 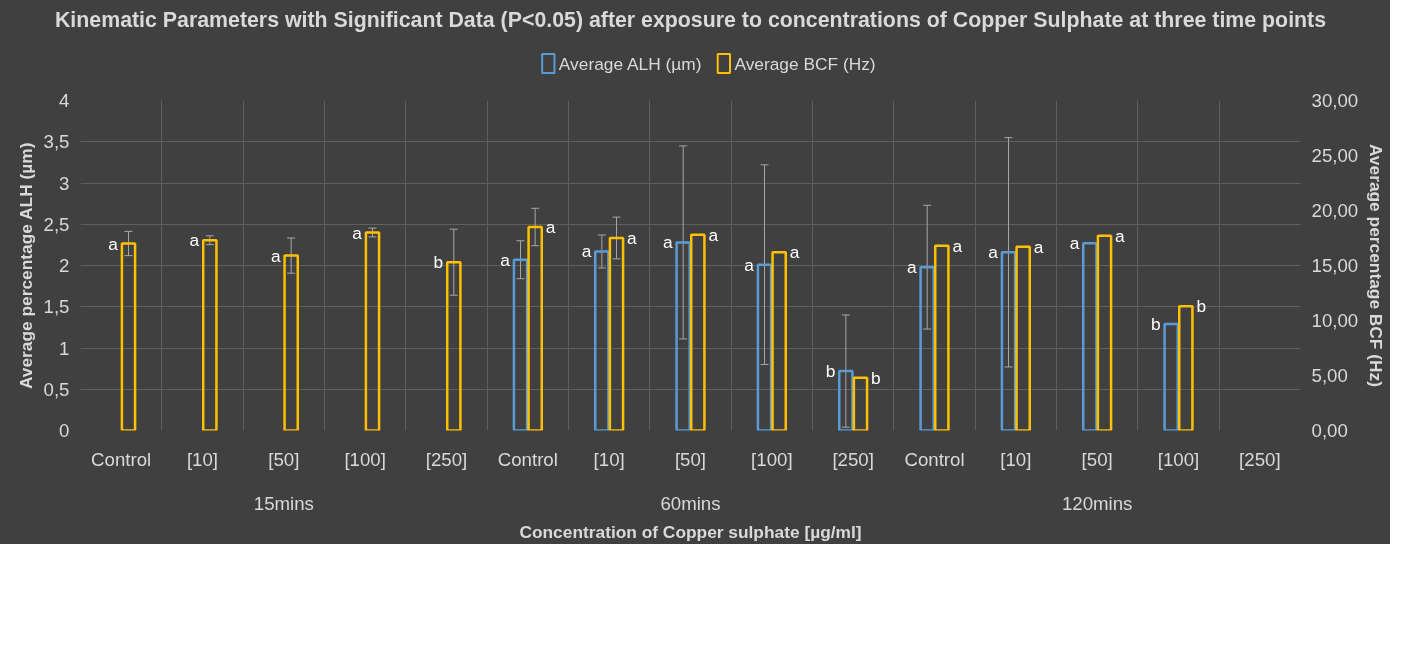 What do you see at coordinates (1335, 265) in the screenshot?
I see `y2-tick-label: 15,00` at bounding box center [1335, 265].